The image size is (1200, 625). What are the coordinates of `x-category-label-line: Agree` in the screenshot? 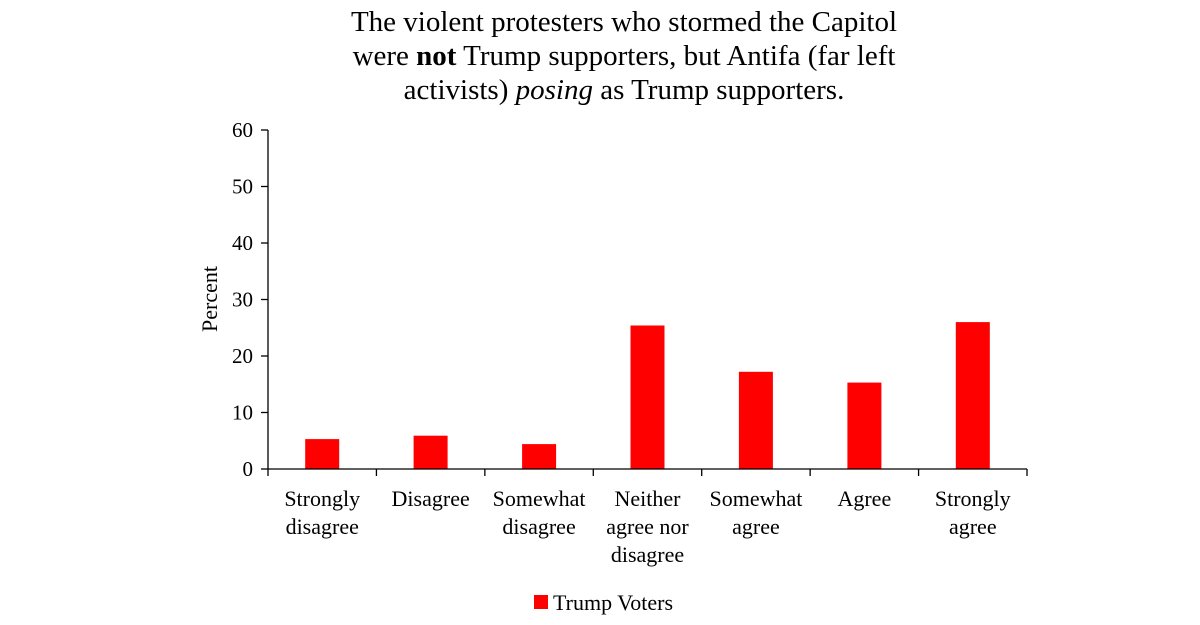 It's located at (864, 498).